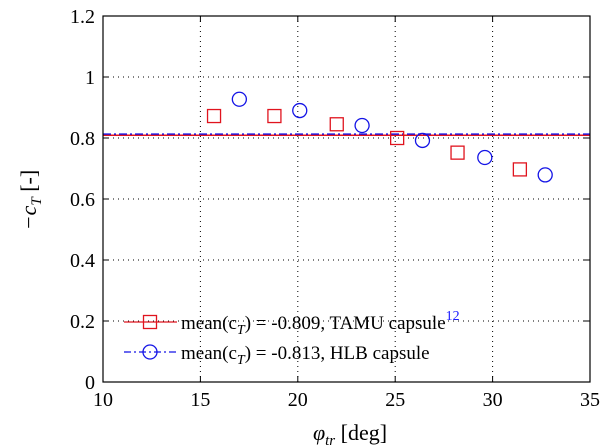  I want to click on x-tick-label: 30, so click(493, 400).